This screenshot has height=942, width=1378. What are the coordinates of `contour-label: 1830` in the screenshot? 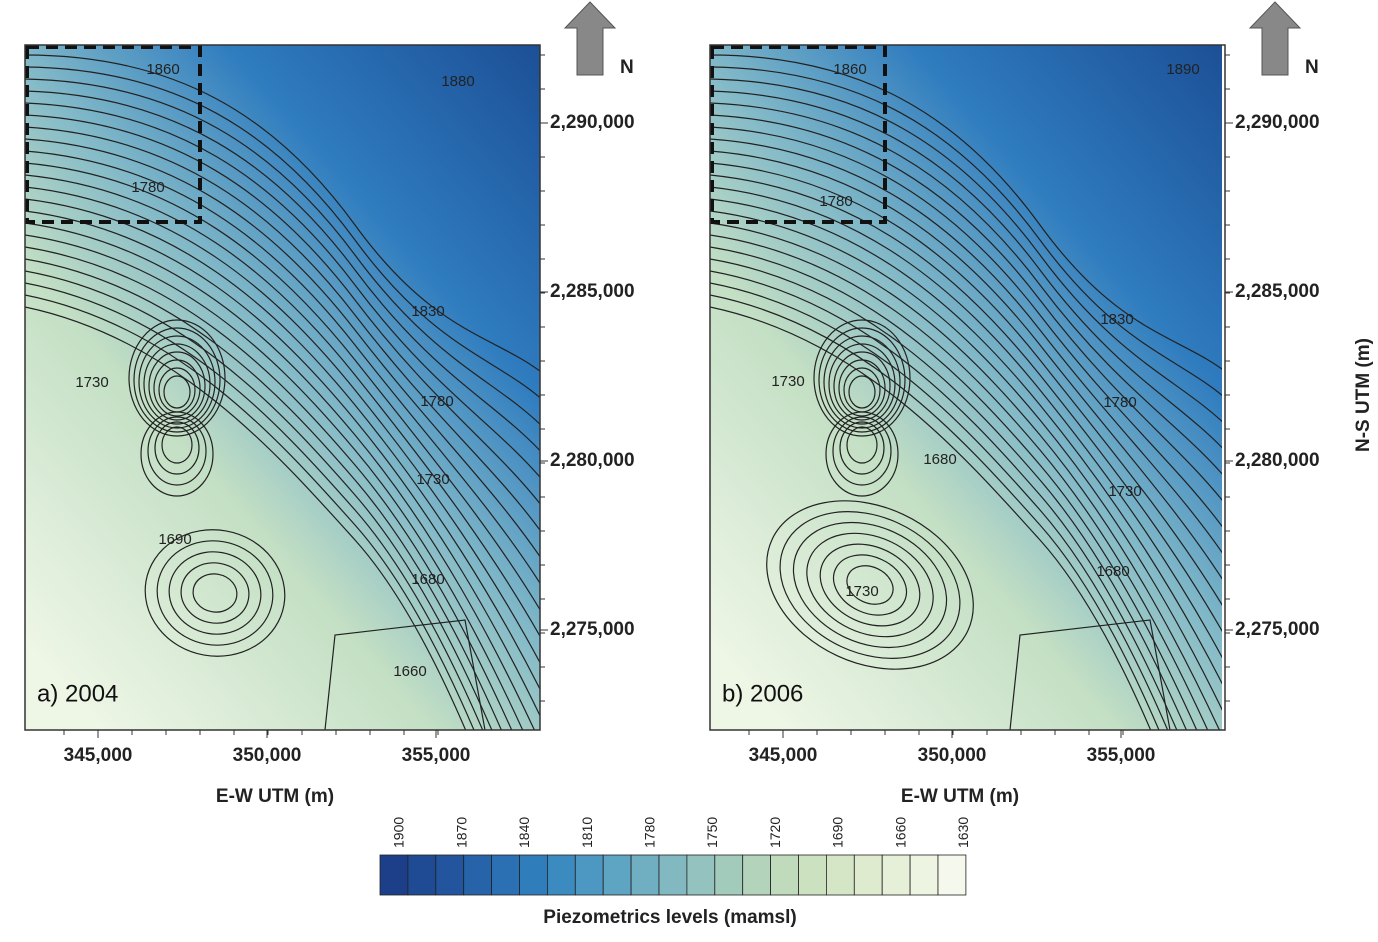 It's located at (427, 311).